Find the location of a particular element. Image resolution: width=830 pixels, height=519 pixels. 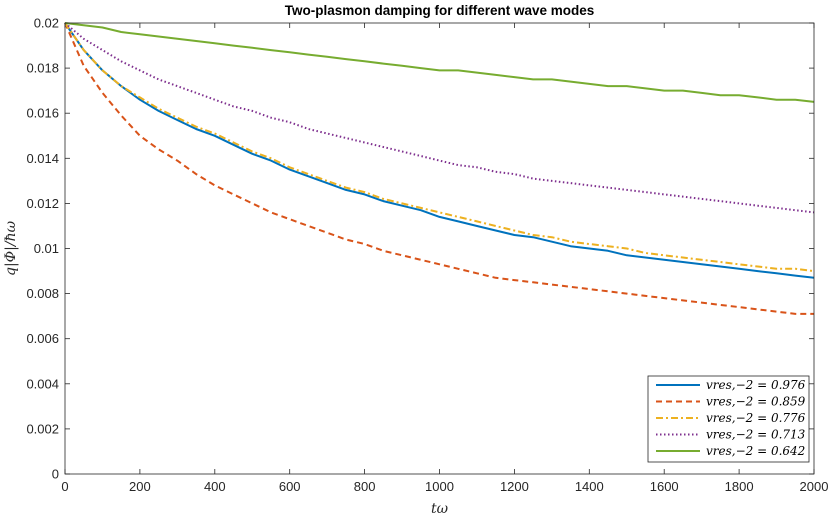

y-tick-label: 0.02 is located at coordinates (46, 23).